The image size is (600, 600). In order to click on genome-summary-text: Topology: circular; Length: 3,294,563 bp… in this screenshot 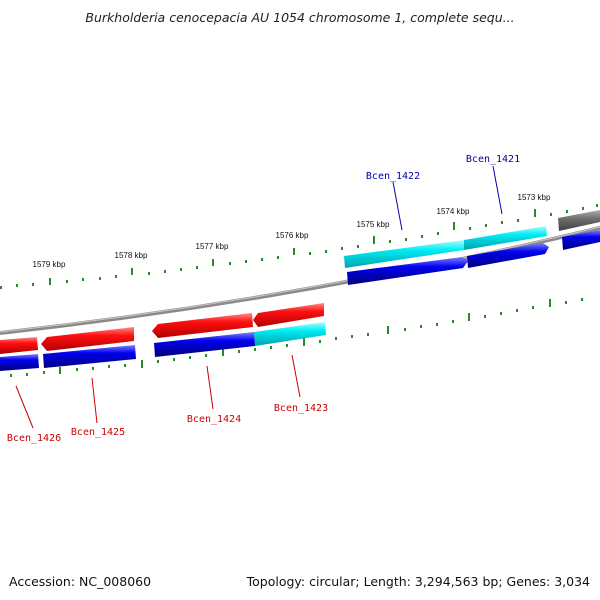, I will do `click(418, 581)`.